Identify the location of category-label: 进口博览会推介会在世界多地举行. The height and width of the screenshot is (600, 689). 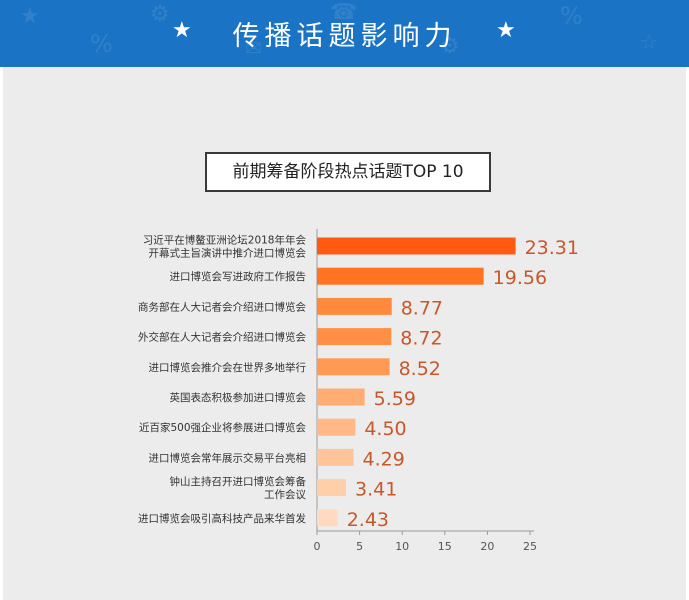
(228, 367).